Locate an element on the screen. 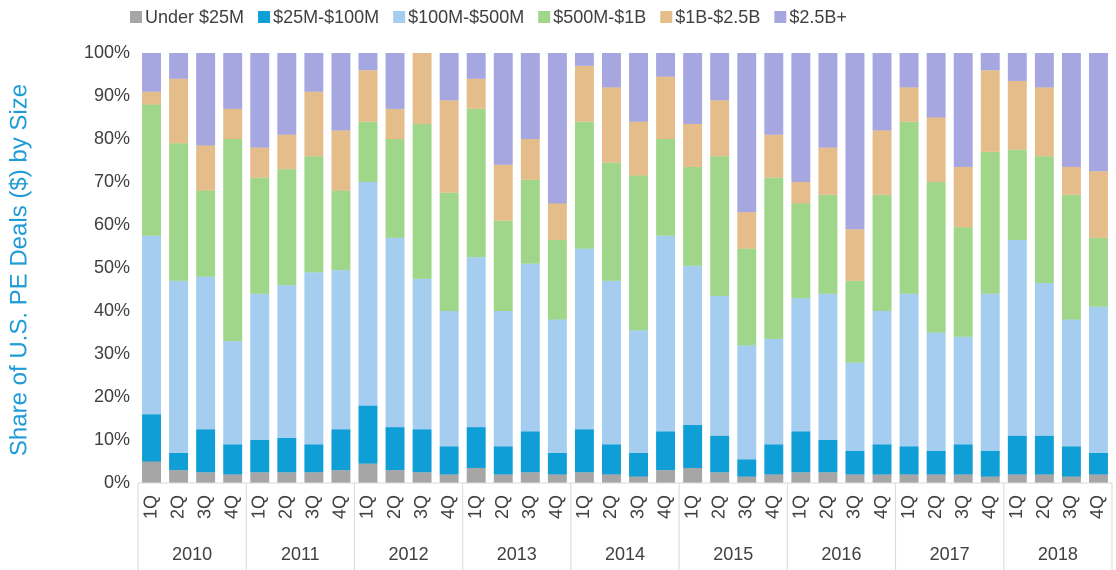 The image size is (1116, 570). y-tick-label: 30% is located at coordinates (112, 353).